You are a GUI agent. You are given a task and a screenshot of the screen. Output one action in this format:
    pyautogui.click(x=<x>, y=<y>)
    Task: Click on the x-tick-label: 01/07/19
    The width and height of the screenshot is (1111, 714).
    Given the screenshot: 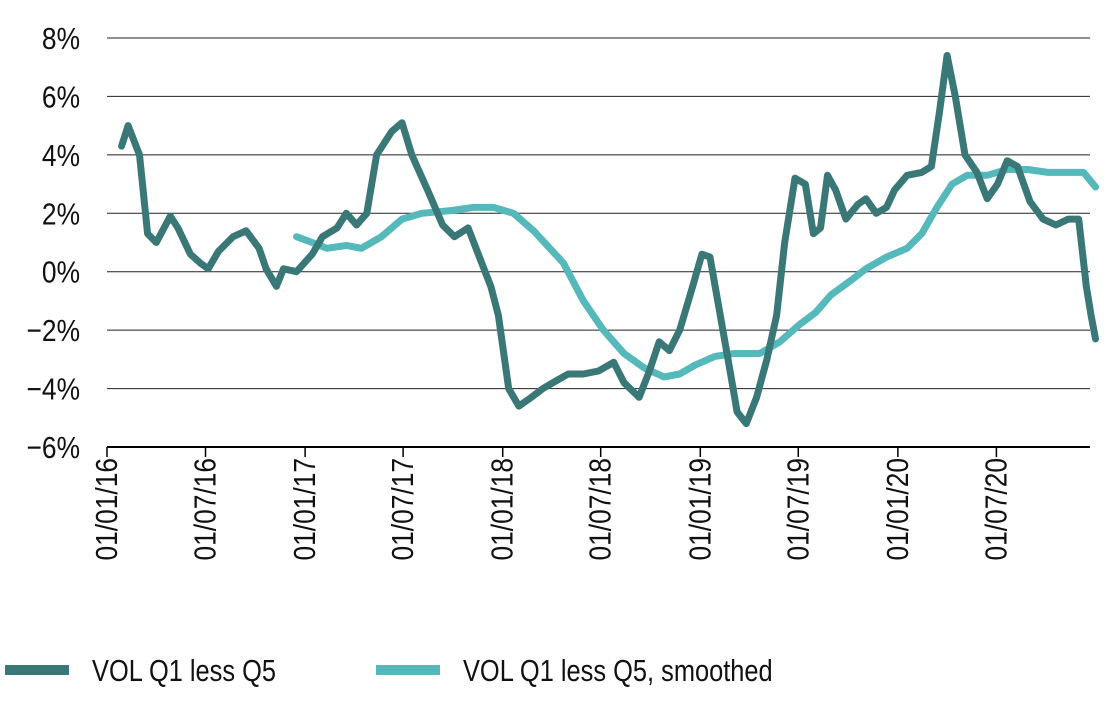 What is the action you would take?
    pyautogui.click(x=798, y=509)
    